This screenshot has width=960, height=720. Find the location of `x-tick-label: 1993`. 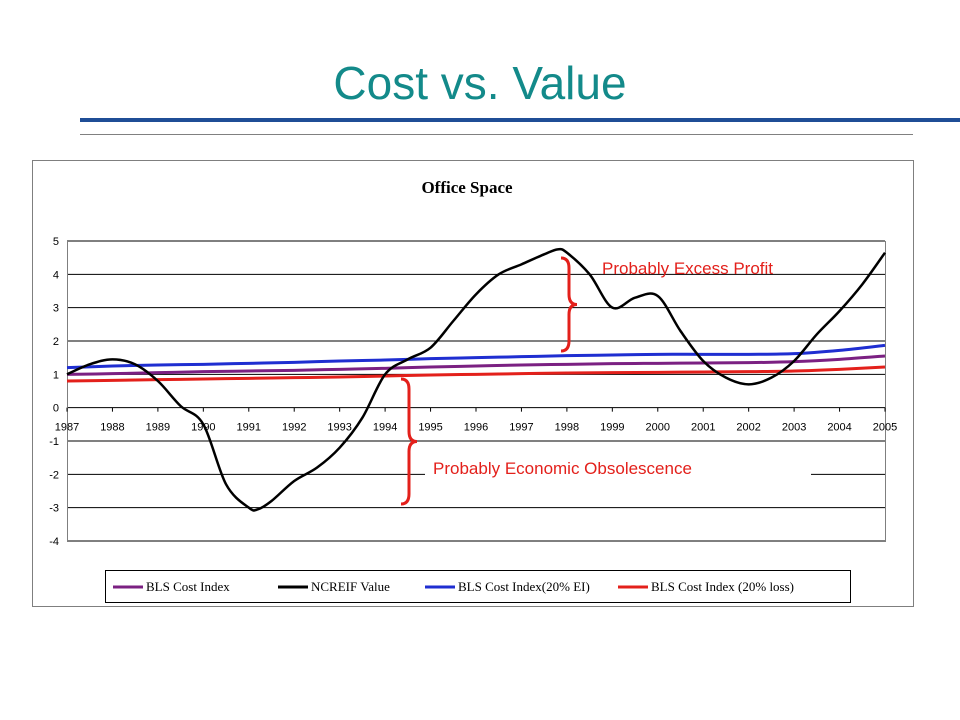

x-tick-label: 1993 is located at coordinates (339, 428).